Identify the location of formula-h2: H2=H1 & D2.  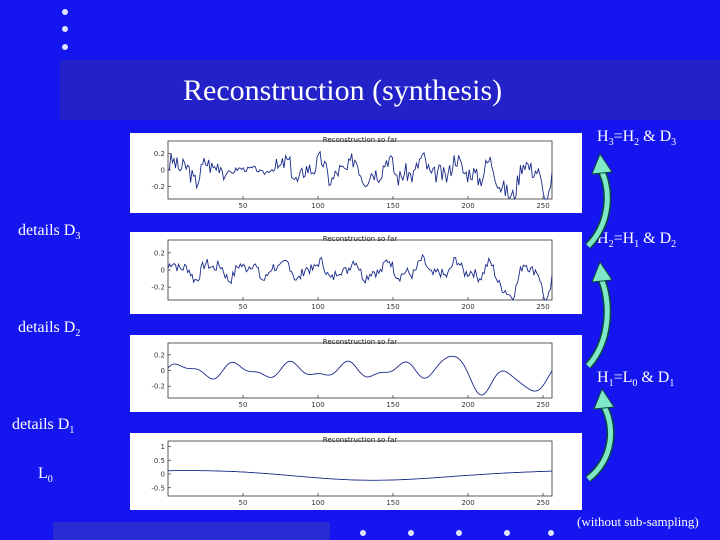
(637, 240).